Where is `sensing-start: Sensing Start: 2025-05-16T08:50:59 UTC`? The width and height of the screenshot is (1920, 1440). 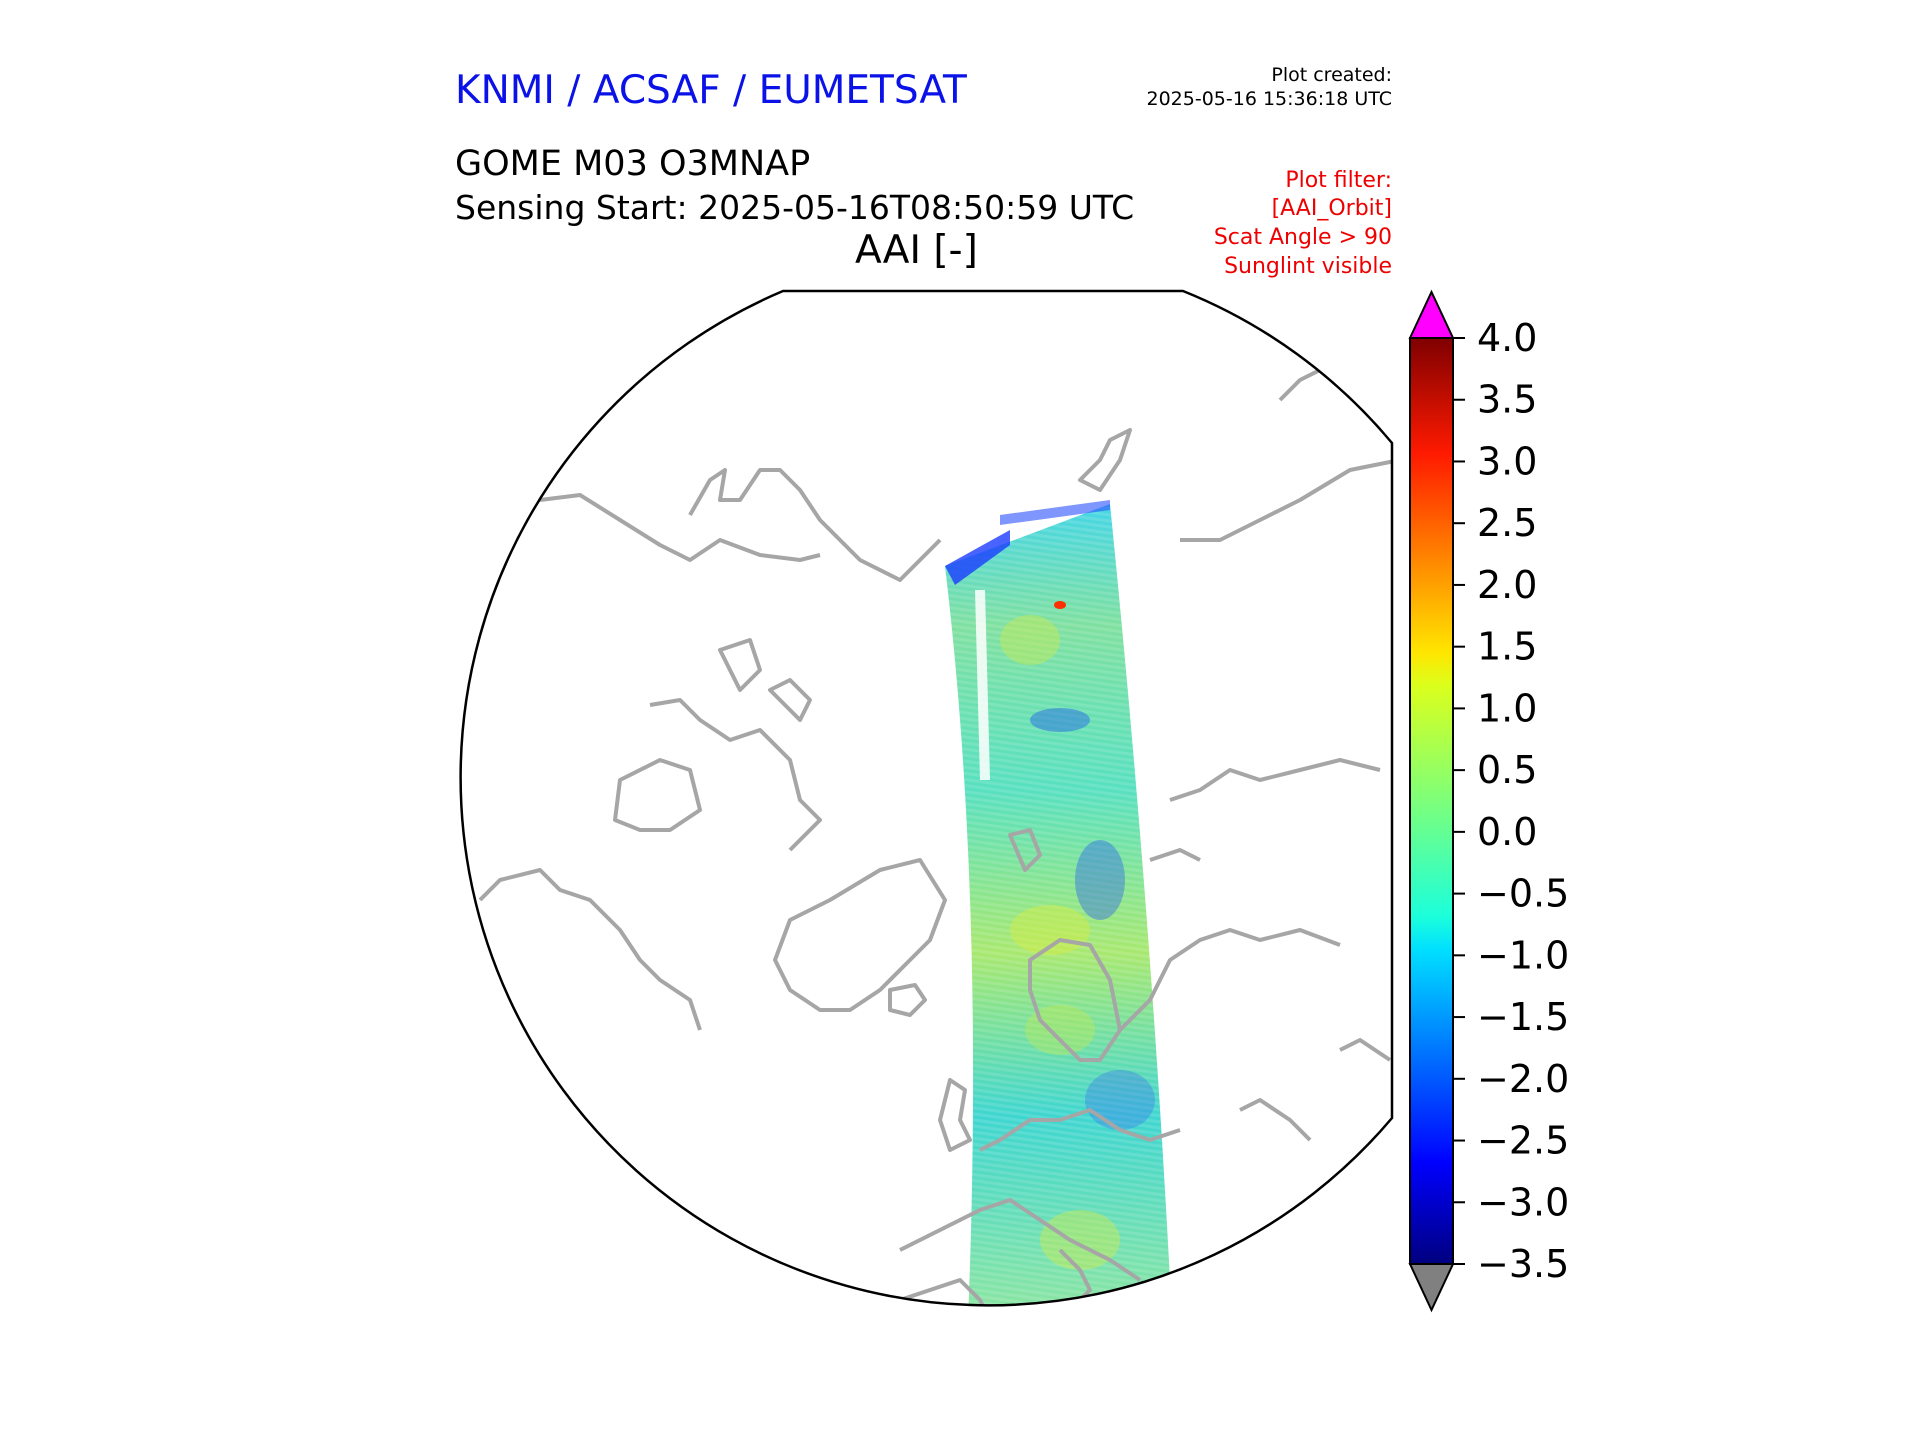 sensing-start: Sensing Start: 2025-05-16T08:50:59 UTC is located at coordinates (795, 207).